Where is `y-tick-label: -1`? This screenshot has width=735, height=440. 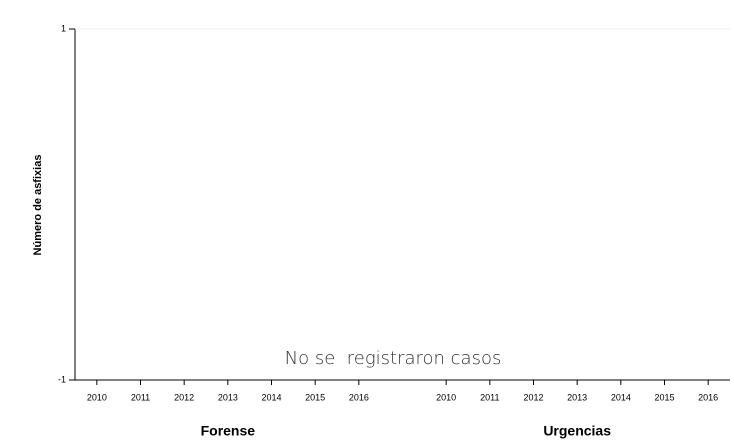 y-tick-label: -1 is located at coordinates (62, 379).